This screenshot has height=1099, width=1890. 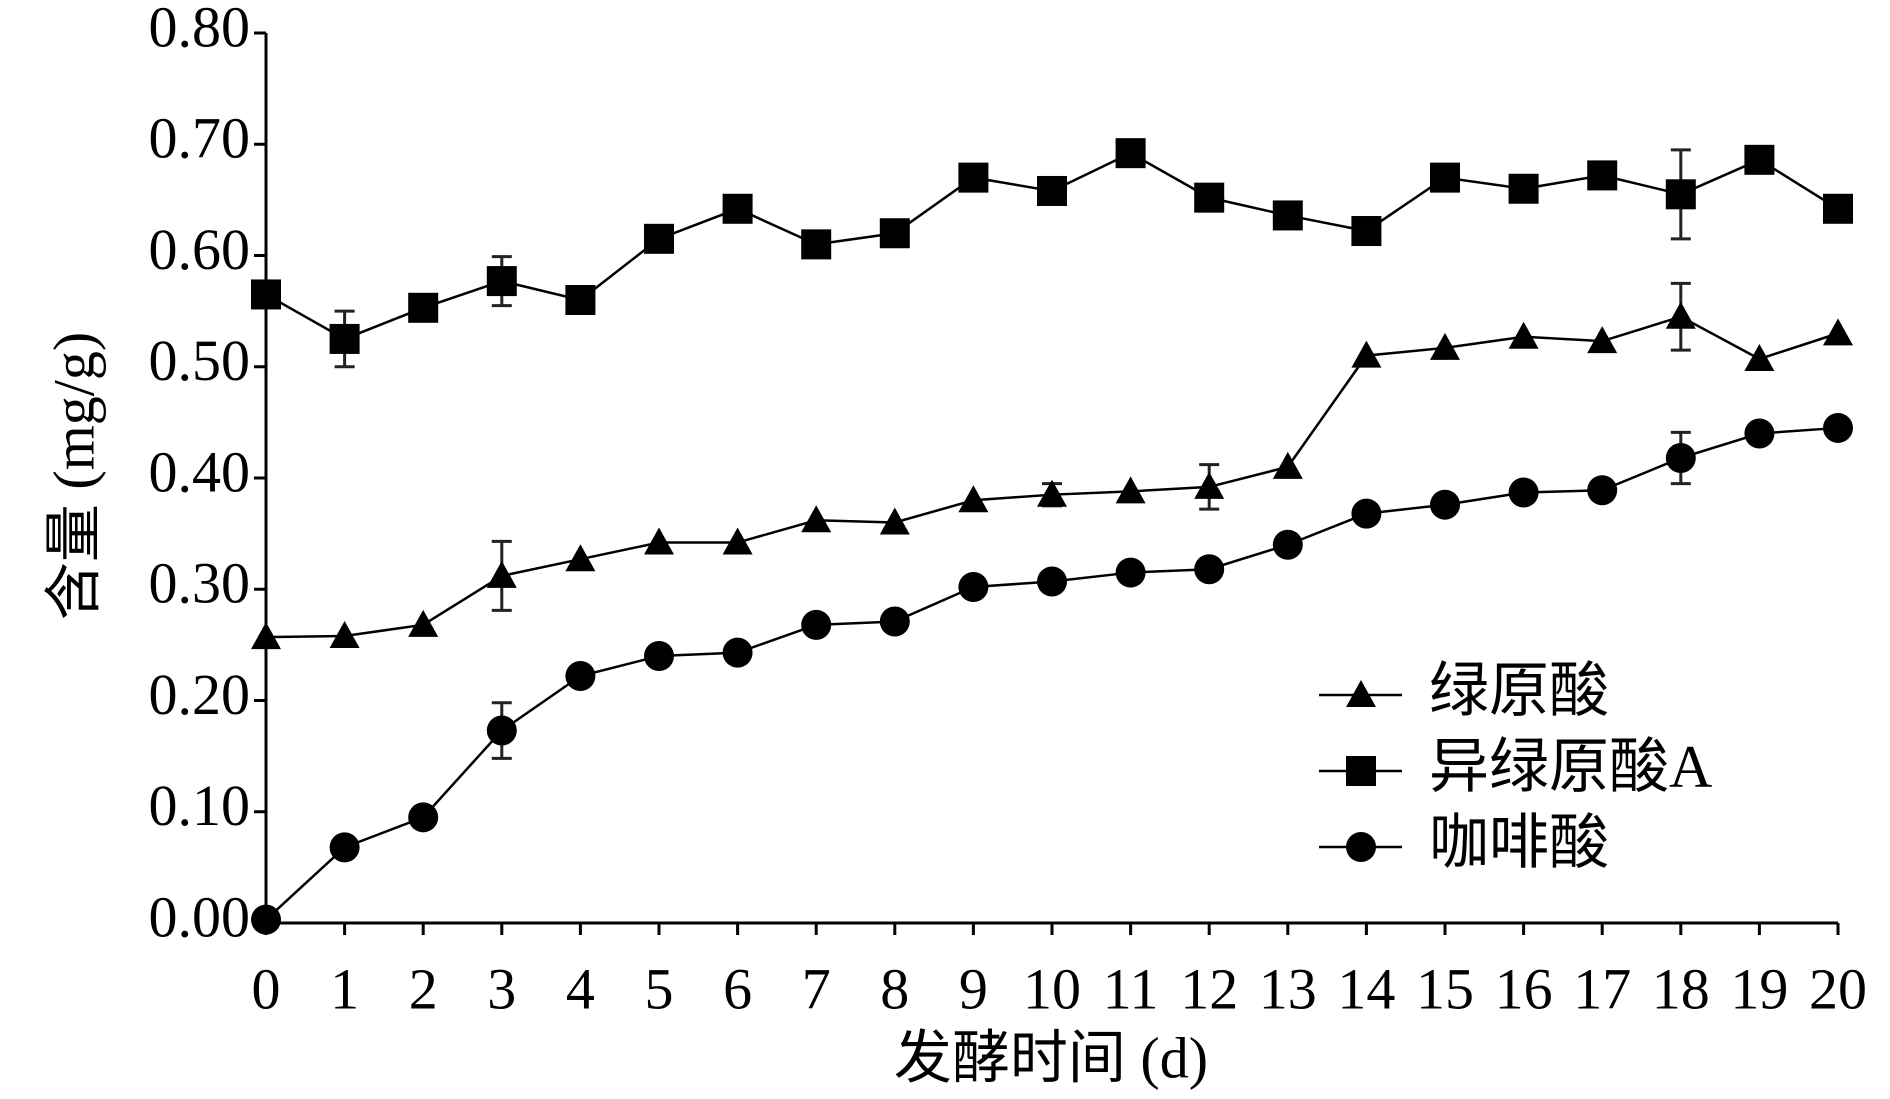 What do you see at coordinates (200, 805) in the screenshot?
I see `y-tick-label: 0.10` at bounding box center [200, 805].